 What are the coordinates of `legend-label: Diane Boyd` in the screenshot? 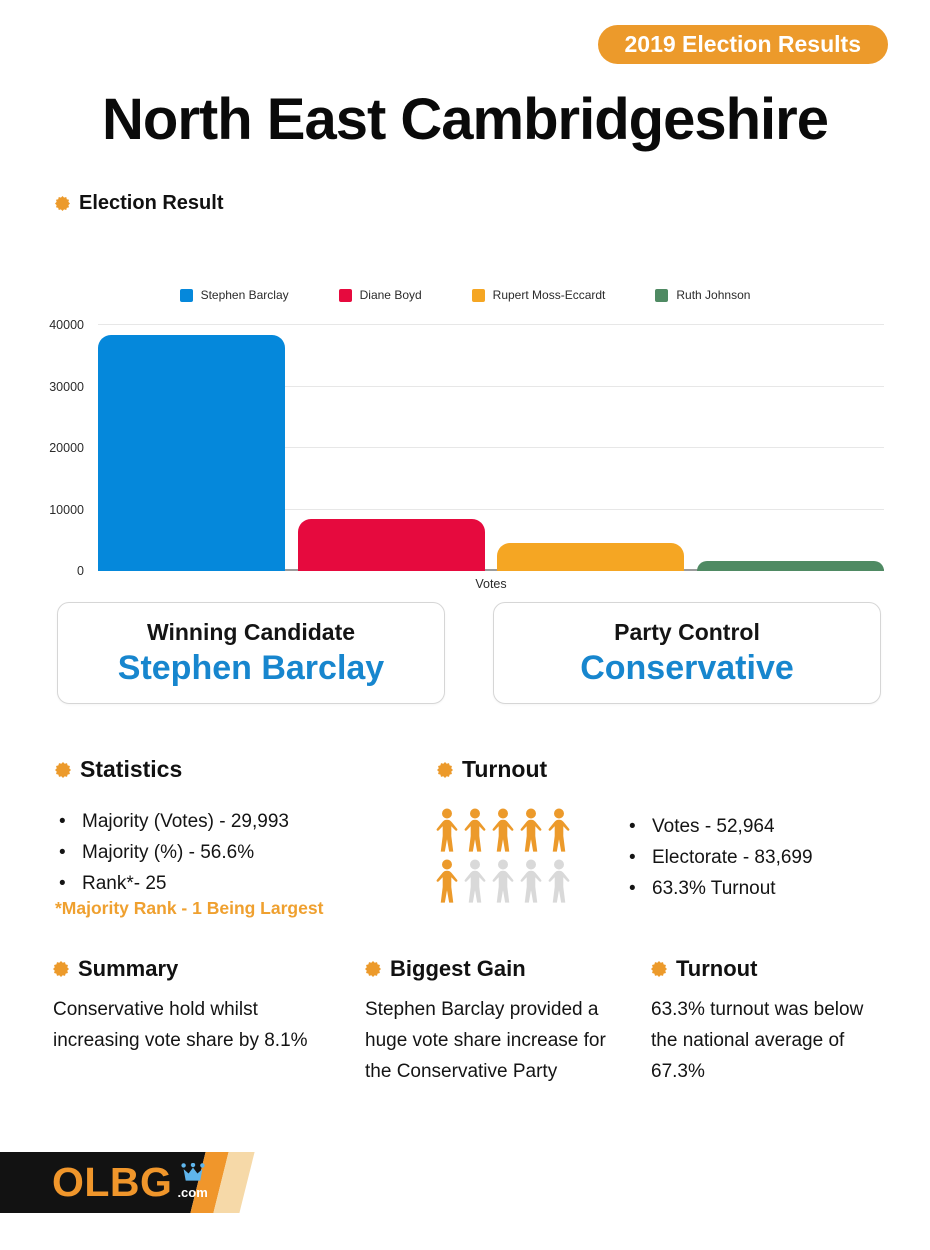 It's located at (390, 295).